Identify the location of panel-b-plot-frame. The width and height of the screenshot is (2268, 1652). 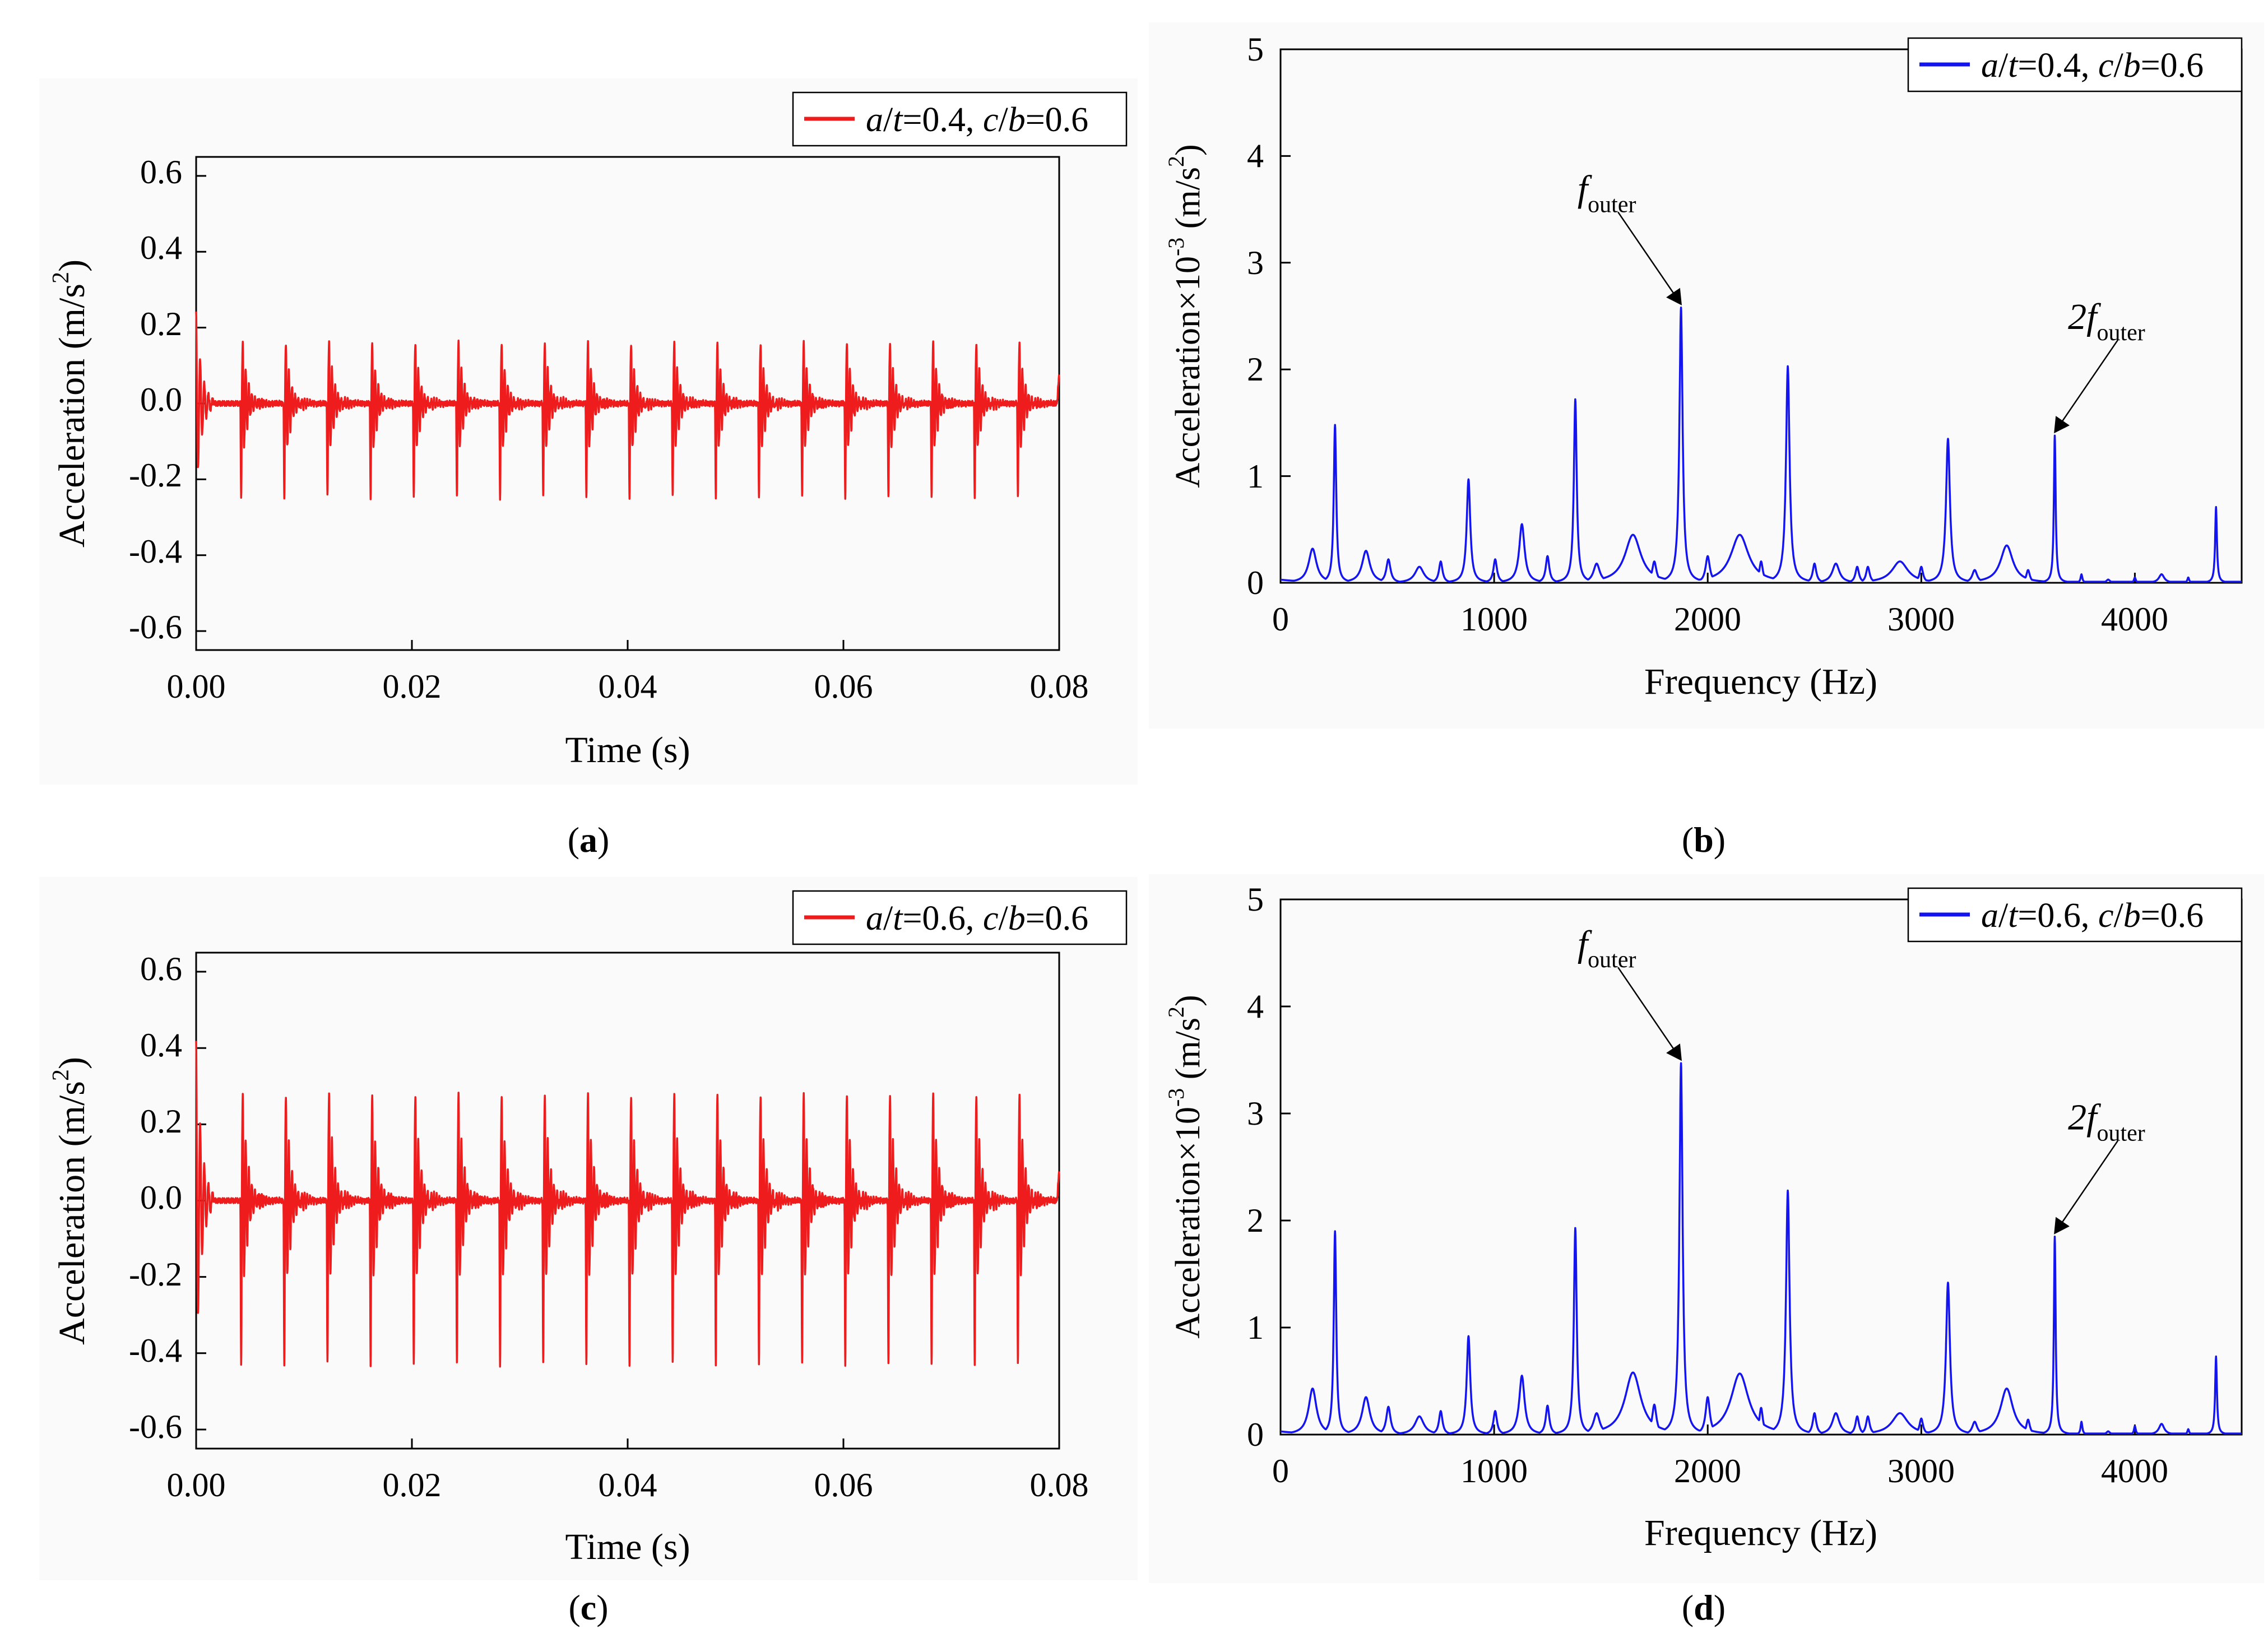
(1761, 316).